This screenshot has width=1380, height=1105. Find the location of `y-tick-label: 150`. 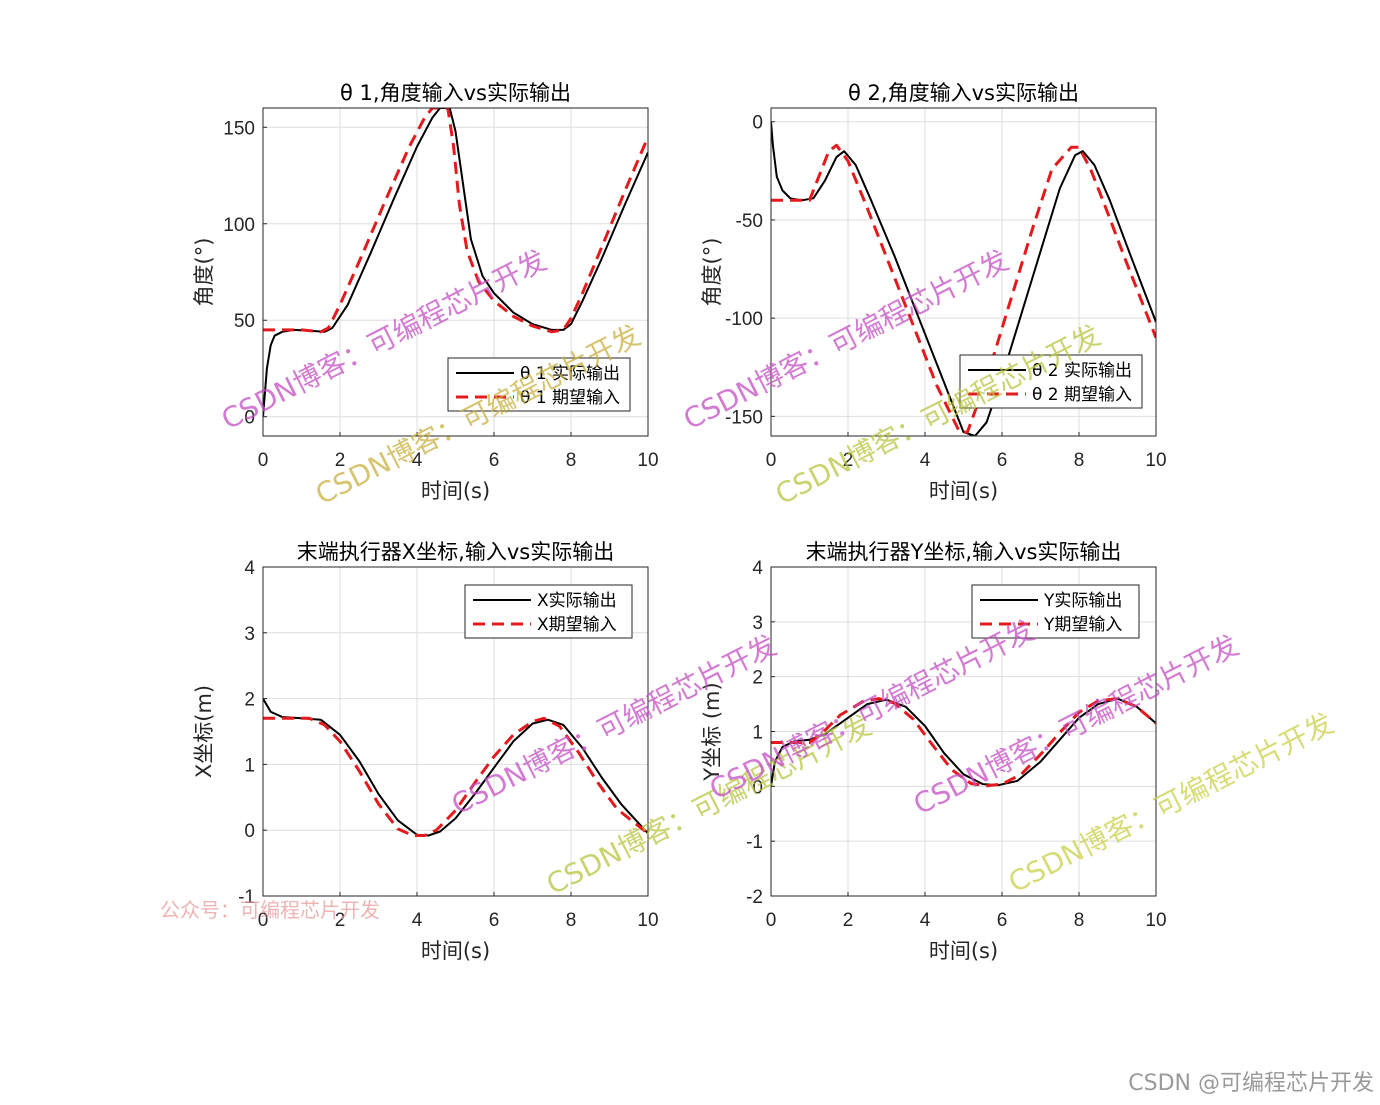

y-tick-label: 150 is located at coordinates (239, 128).